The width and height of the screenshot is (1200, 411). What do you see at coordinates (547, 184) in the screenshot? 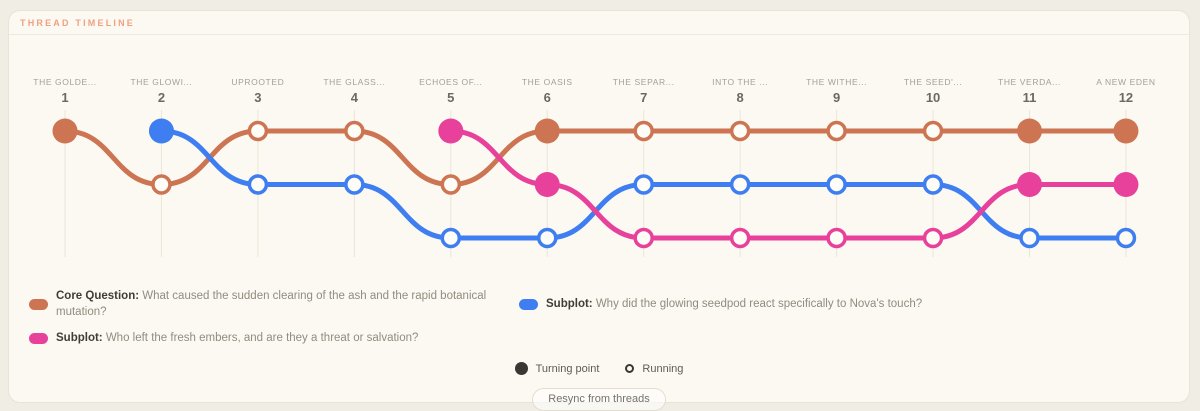
I see `node-subplot-embers-chapter-6-turning` at bounding box center [547, 184].